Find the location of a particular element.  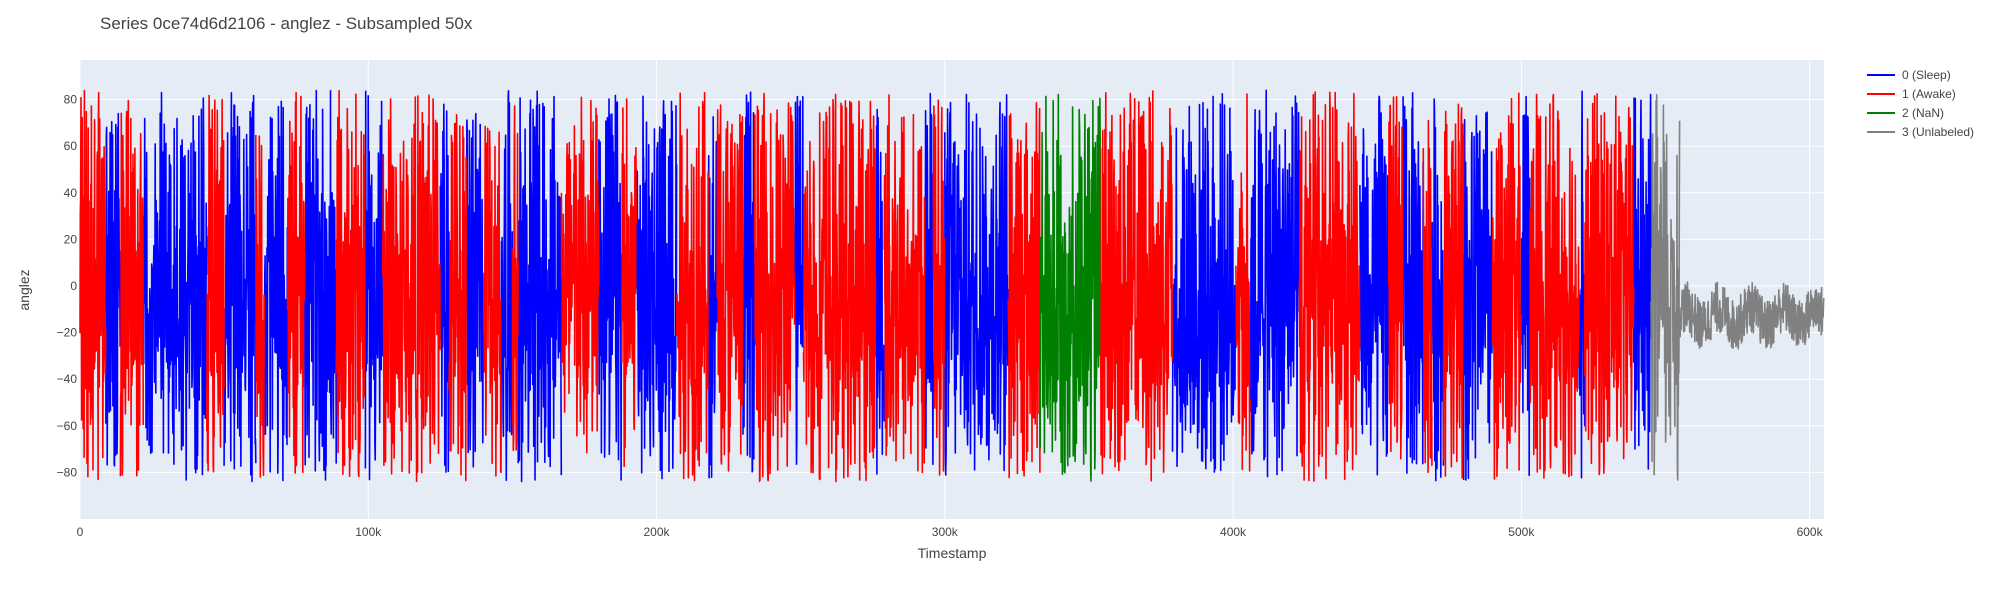

y-axis: −80 −60 −40 −20 0 20 40 60 80 is located at coordinates (67, 286).